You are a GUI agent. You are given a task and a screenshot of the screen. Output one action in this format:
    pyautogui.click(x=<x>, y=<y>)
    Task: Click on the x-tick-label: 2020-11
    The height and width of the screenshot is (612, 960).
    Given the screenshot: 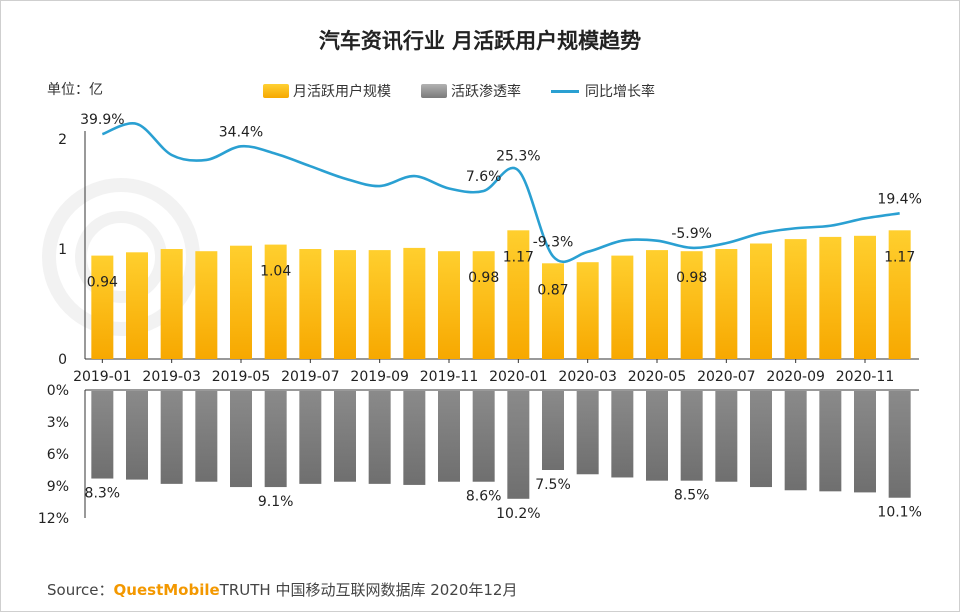 What is the action you would take?
    pyautogui.click(x=865, y=377)
    